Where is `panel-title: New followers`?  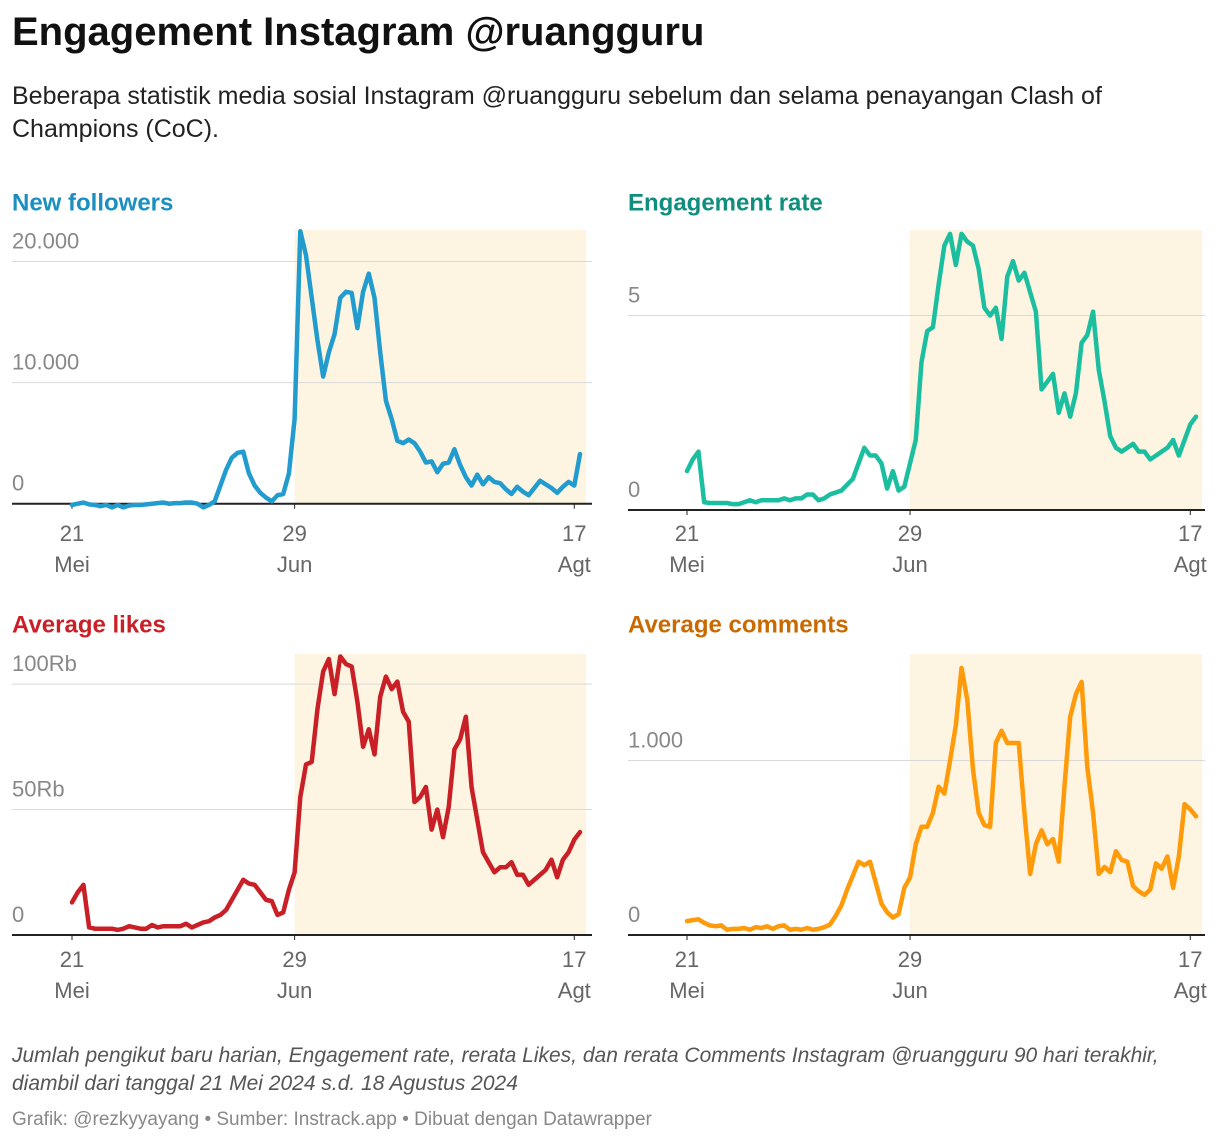
panel-title: New followers is located at coordinates (92, 202).